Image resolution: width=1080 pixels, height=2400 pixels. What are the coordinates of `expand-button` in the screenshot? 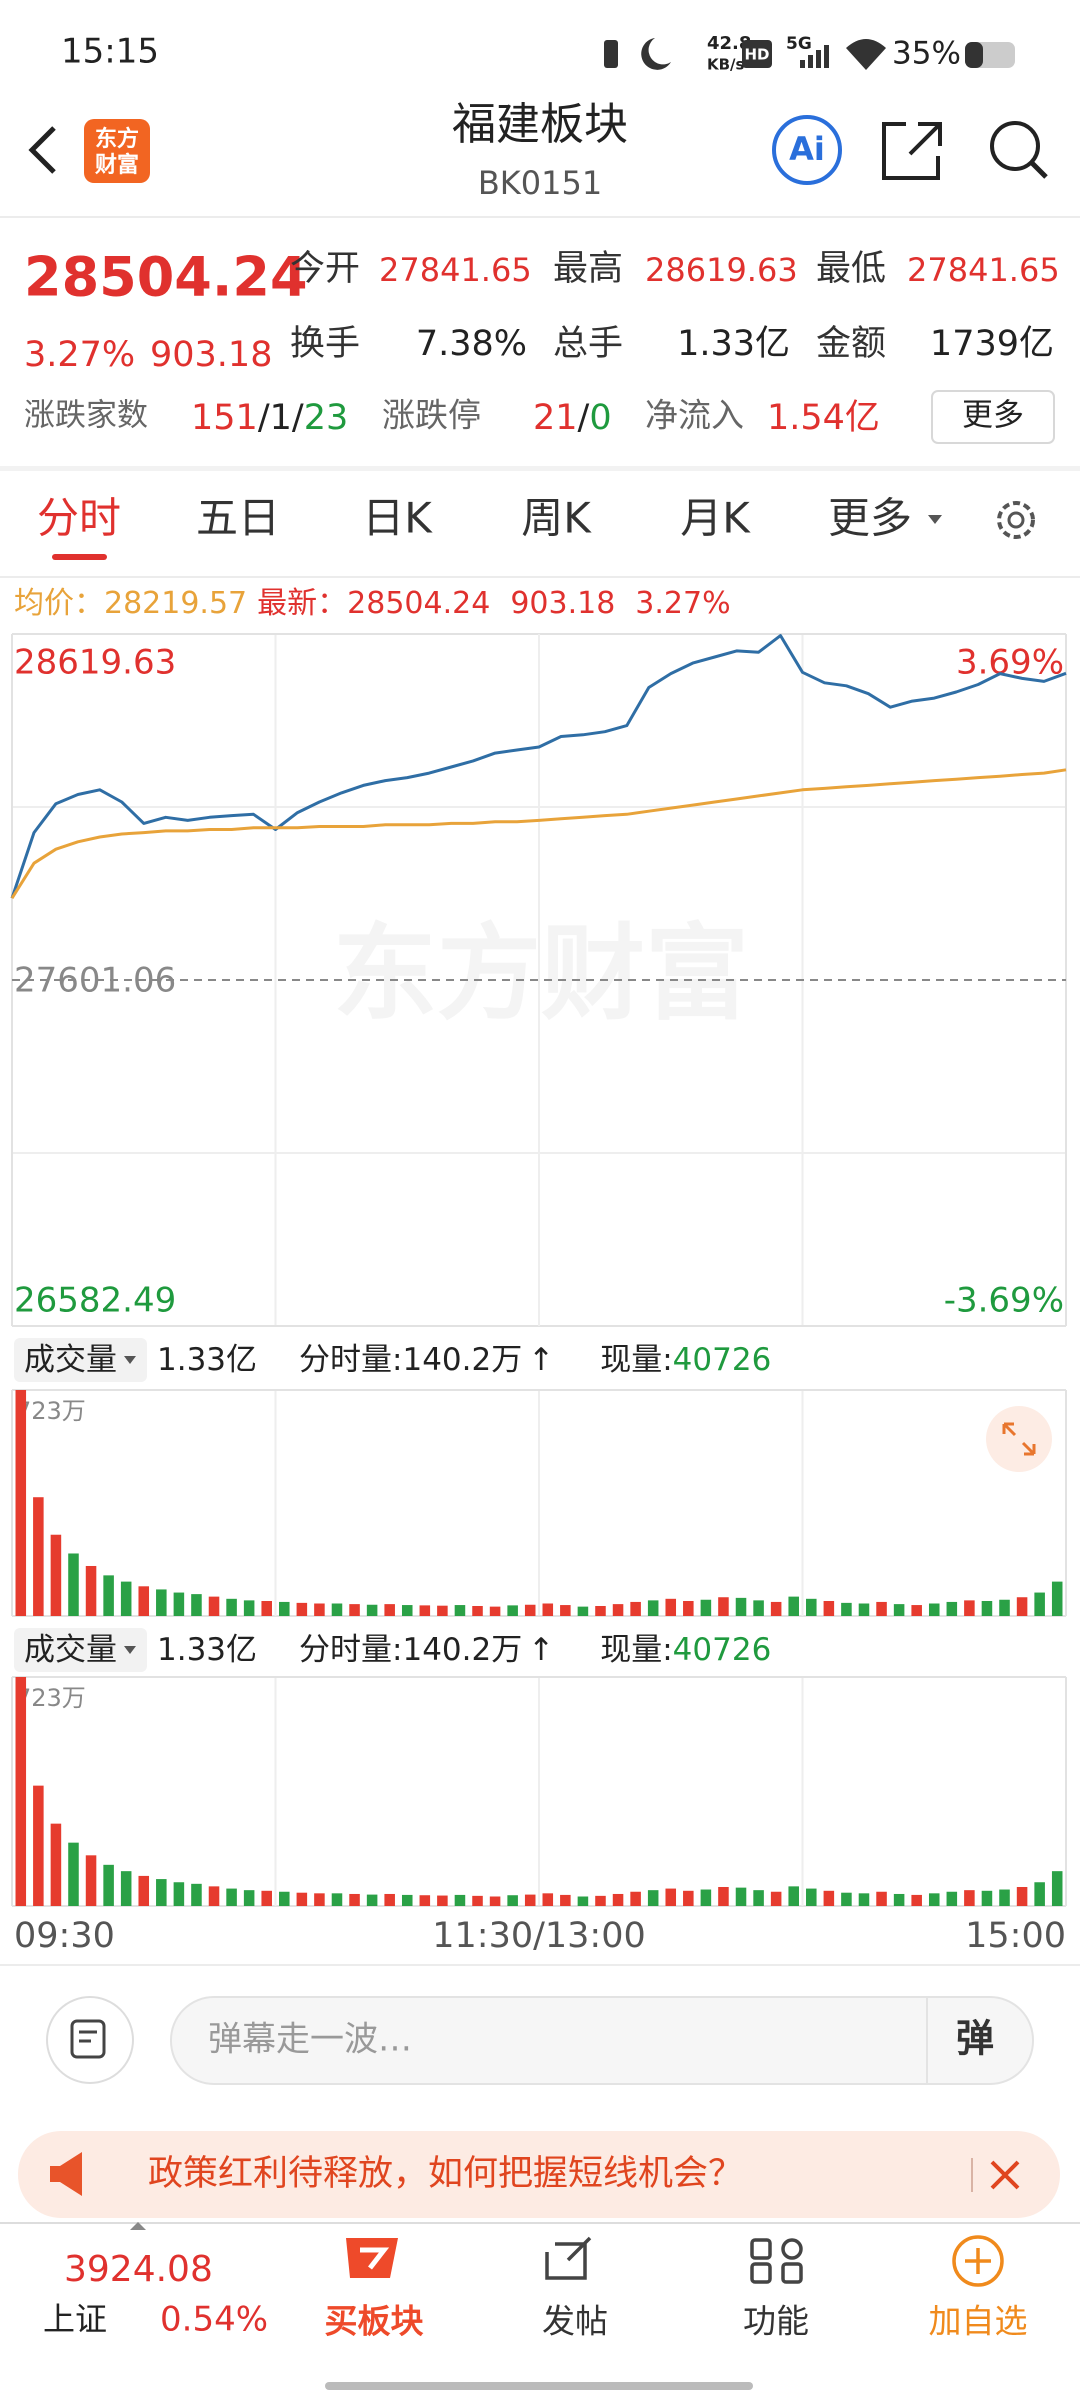 It's located at (1019, 1439).